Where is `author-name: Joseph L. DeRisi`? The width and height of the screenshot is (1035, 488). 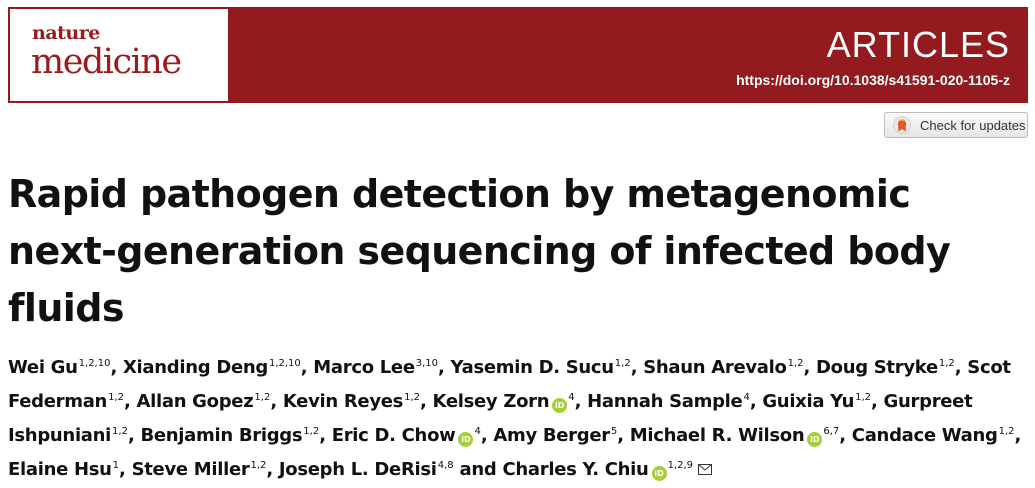 author-name: Joseph L. DeRisi is located at coordinates (357, 469).